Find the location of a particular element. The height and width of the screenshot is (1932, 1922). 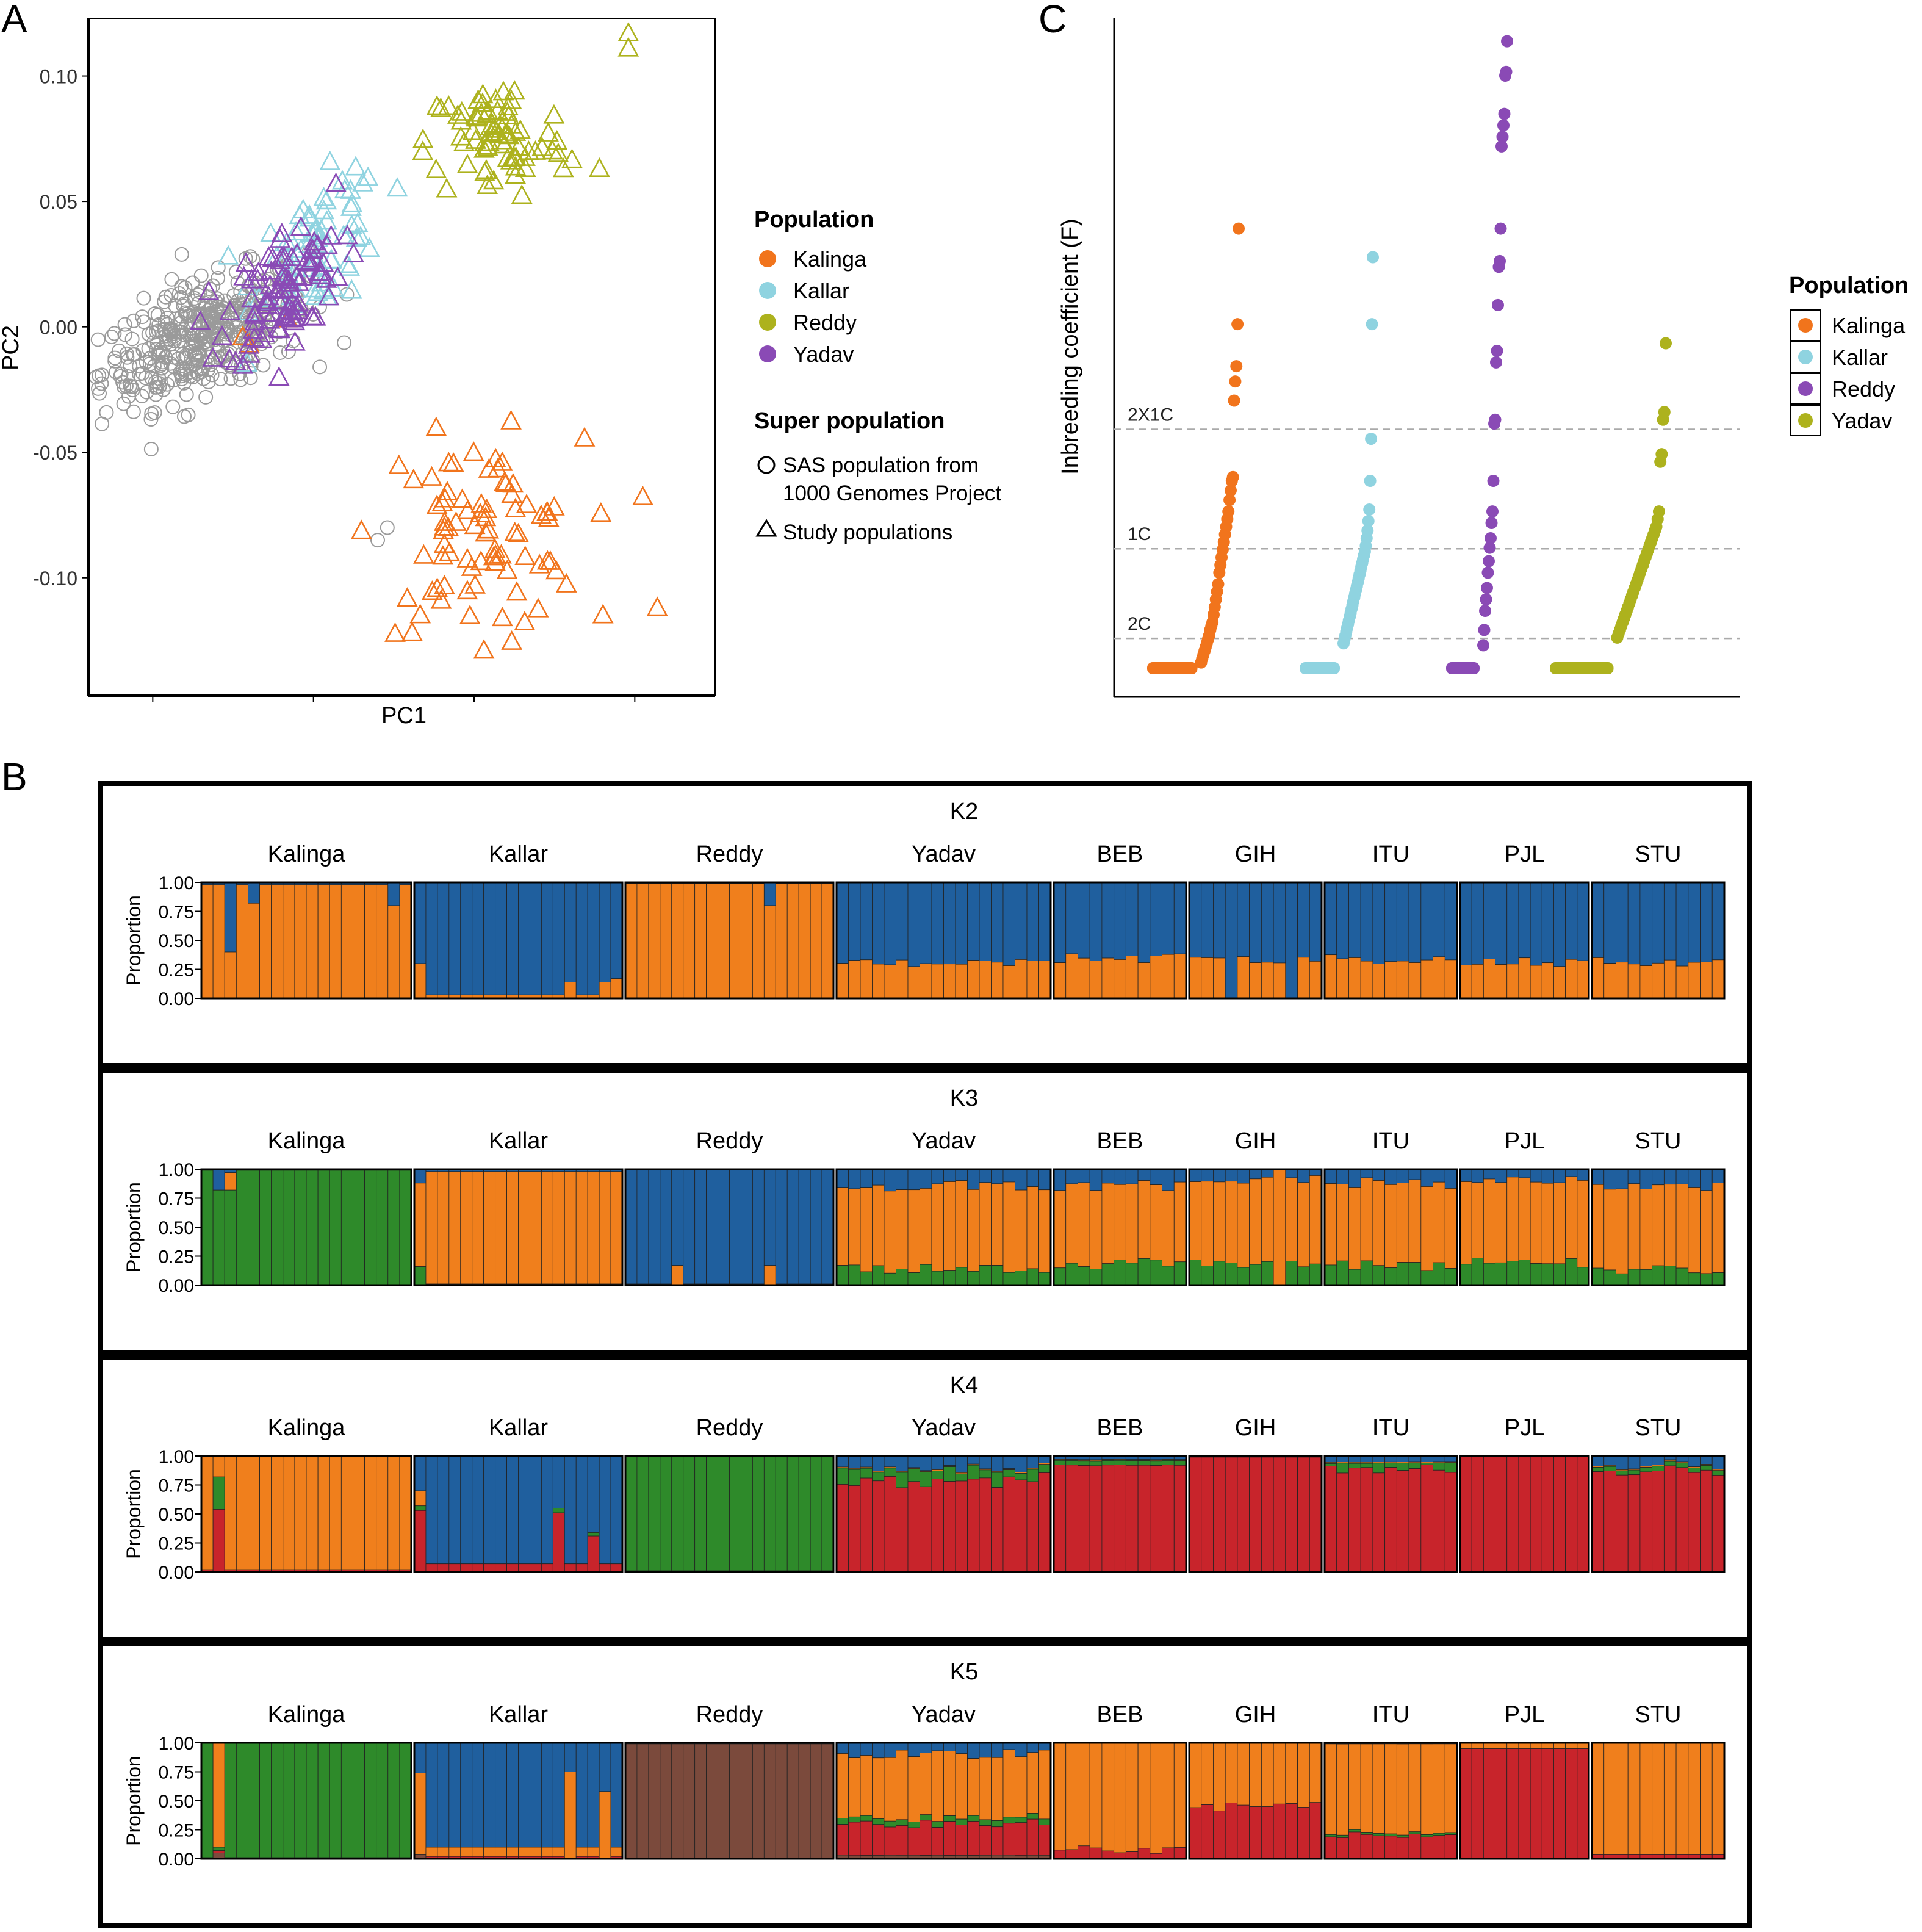

admixture-facet-box is located at coordinates (925, 1498).